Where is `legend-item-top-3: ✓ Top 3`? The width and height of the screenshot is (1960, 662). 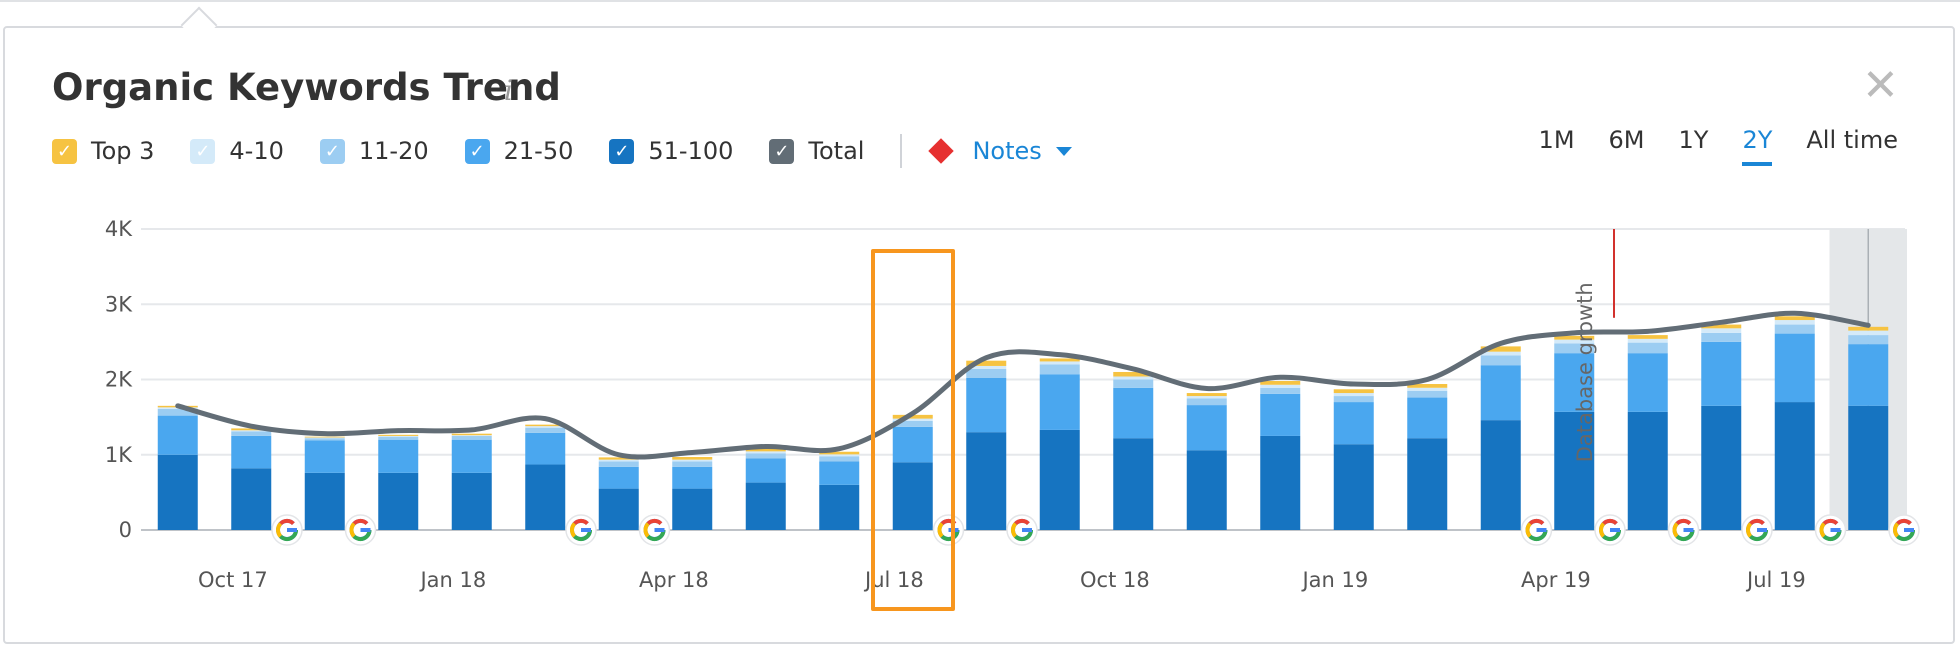 legend-item-top-3: ✓ Top 3 is located at coordinates (103, 151).